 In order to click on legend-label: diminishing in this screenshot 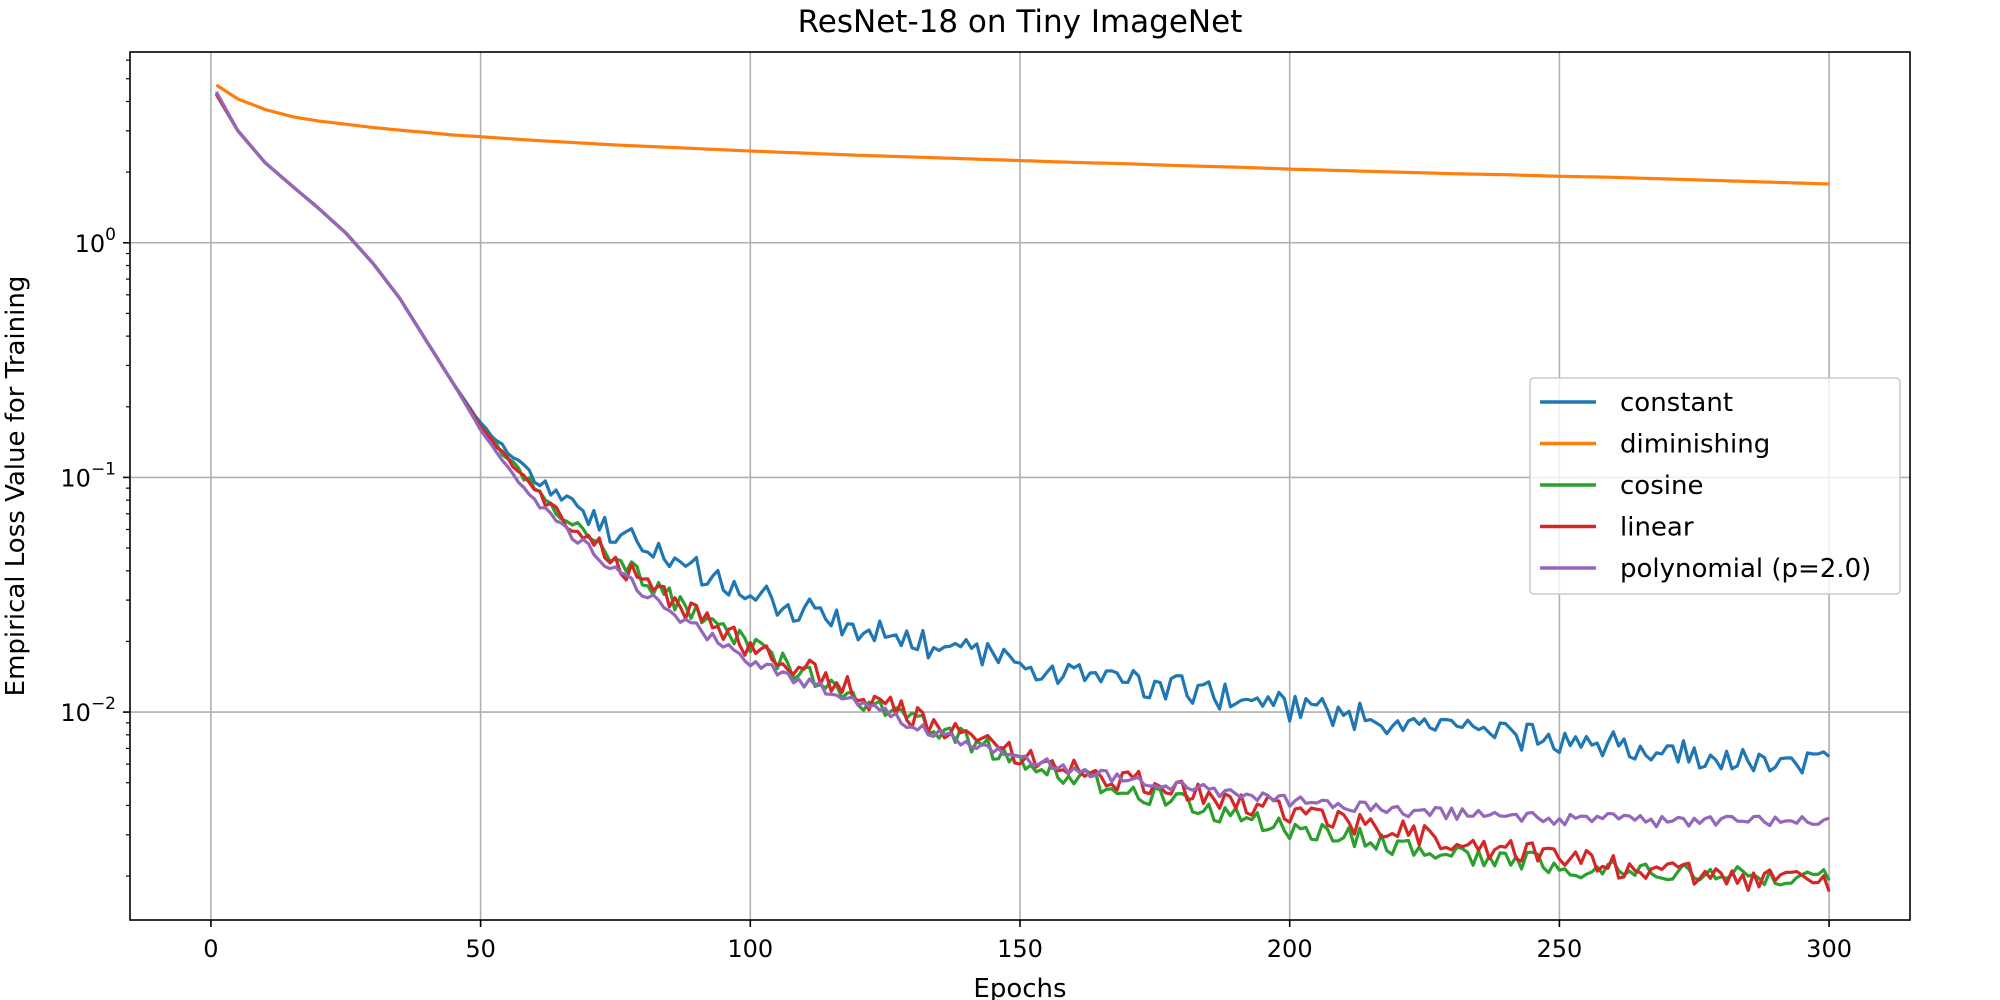, I will do `click(1695, 445)`.